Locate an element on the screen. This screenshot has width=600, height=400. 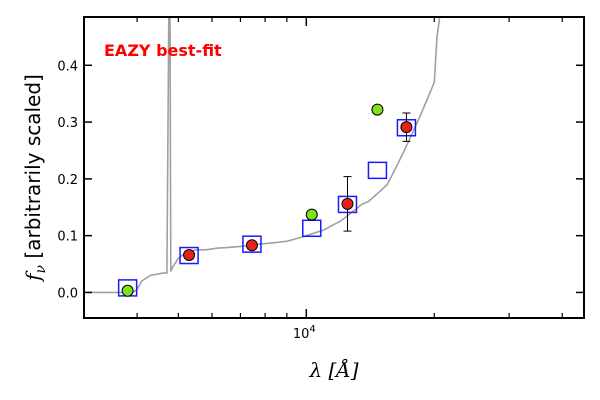
x-axis-label-text: λ [Å] is located at coordinates (333, 369).